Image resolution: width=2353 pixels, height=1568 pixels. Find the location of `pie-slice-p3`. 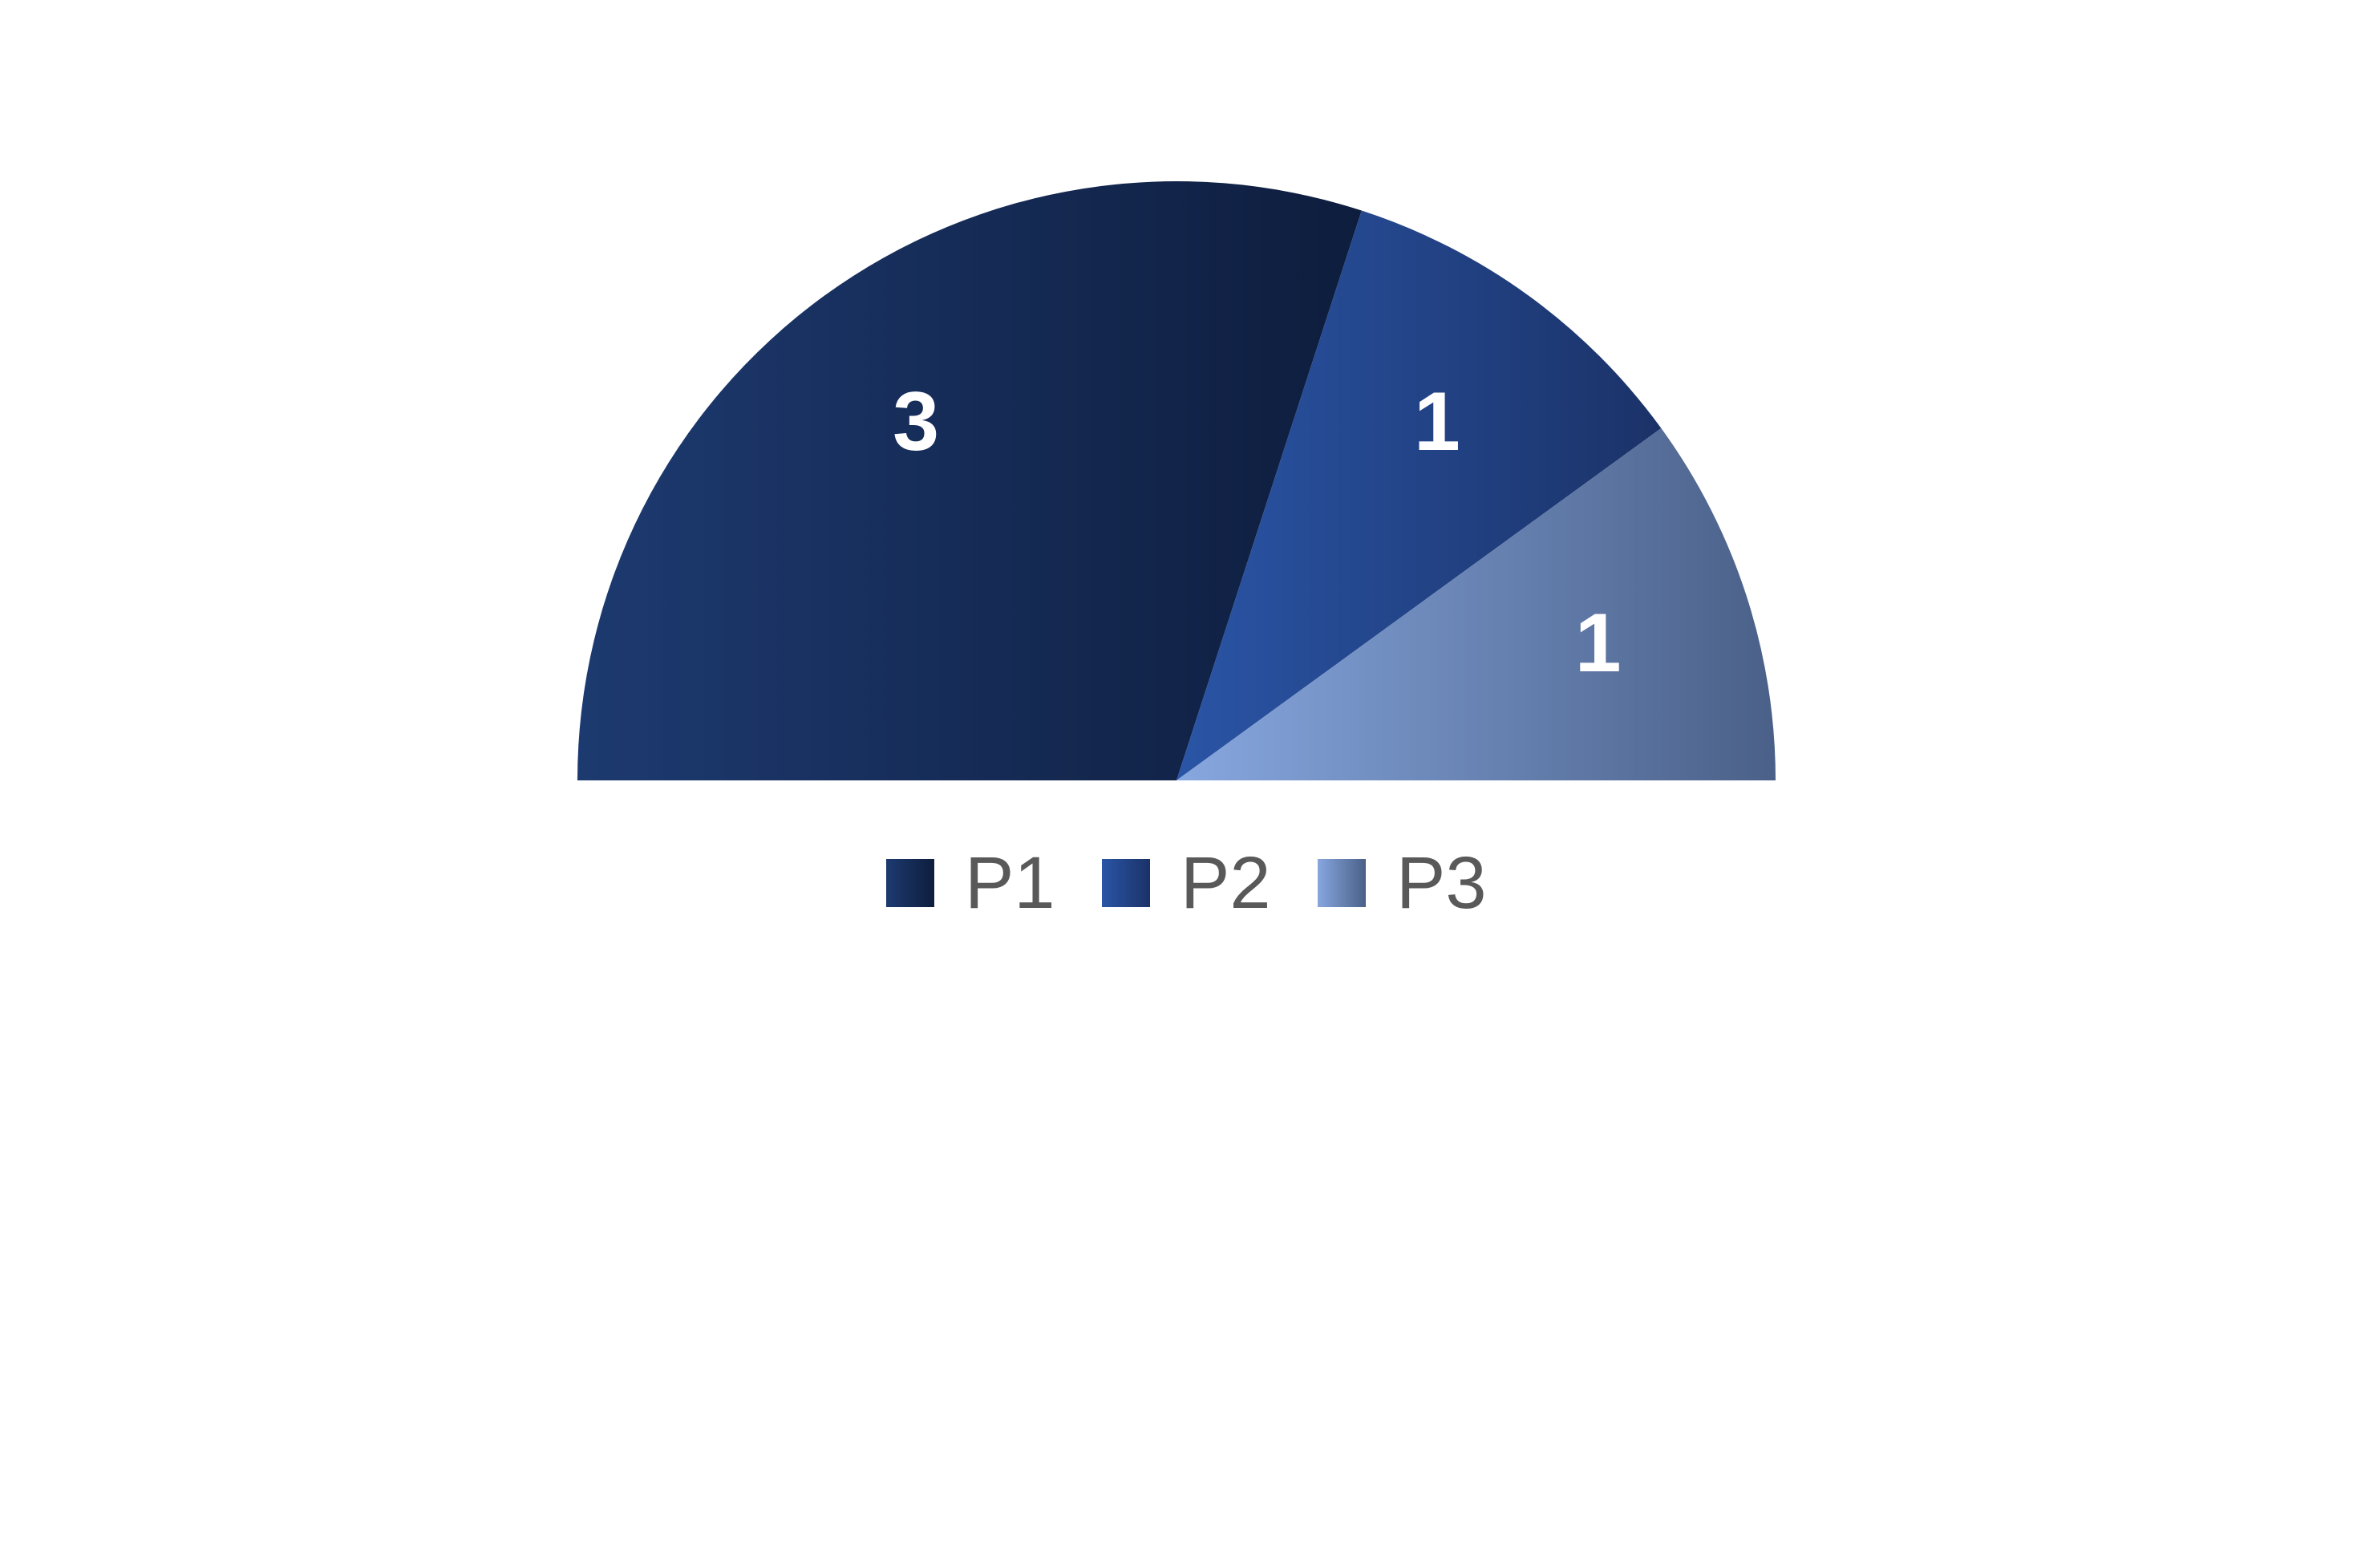

pie-slice-p3 is located at coordinates (1476, 604).